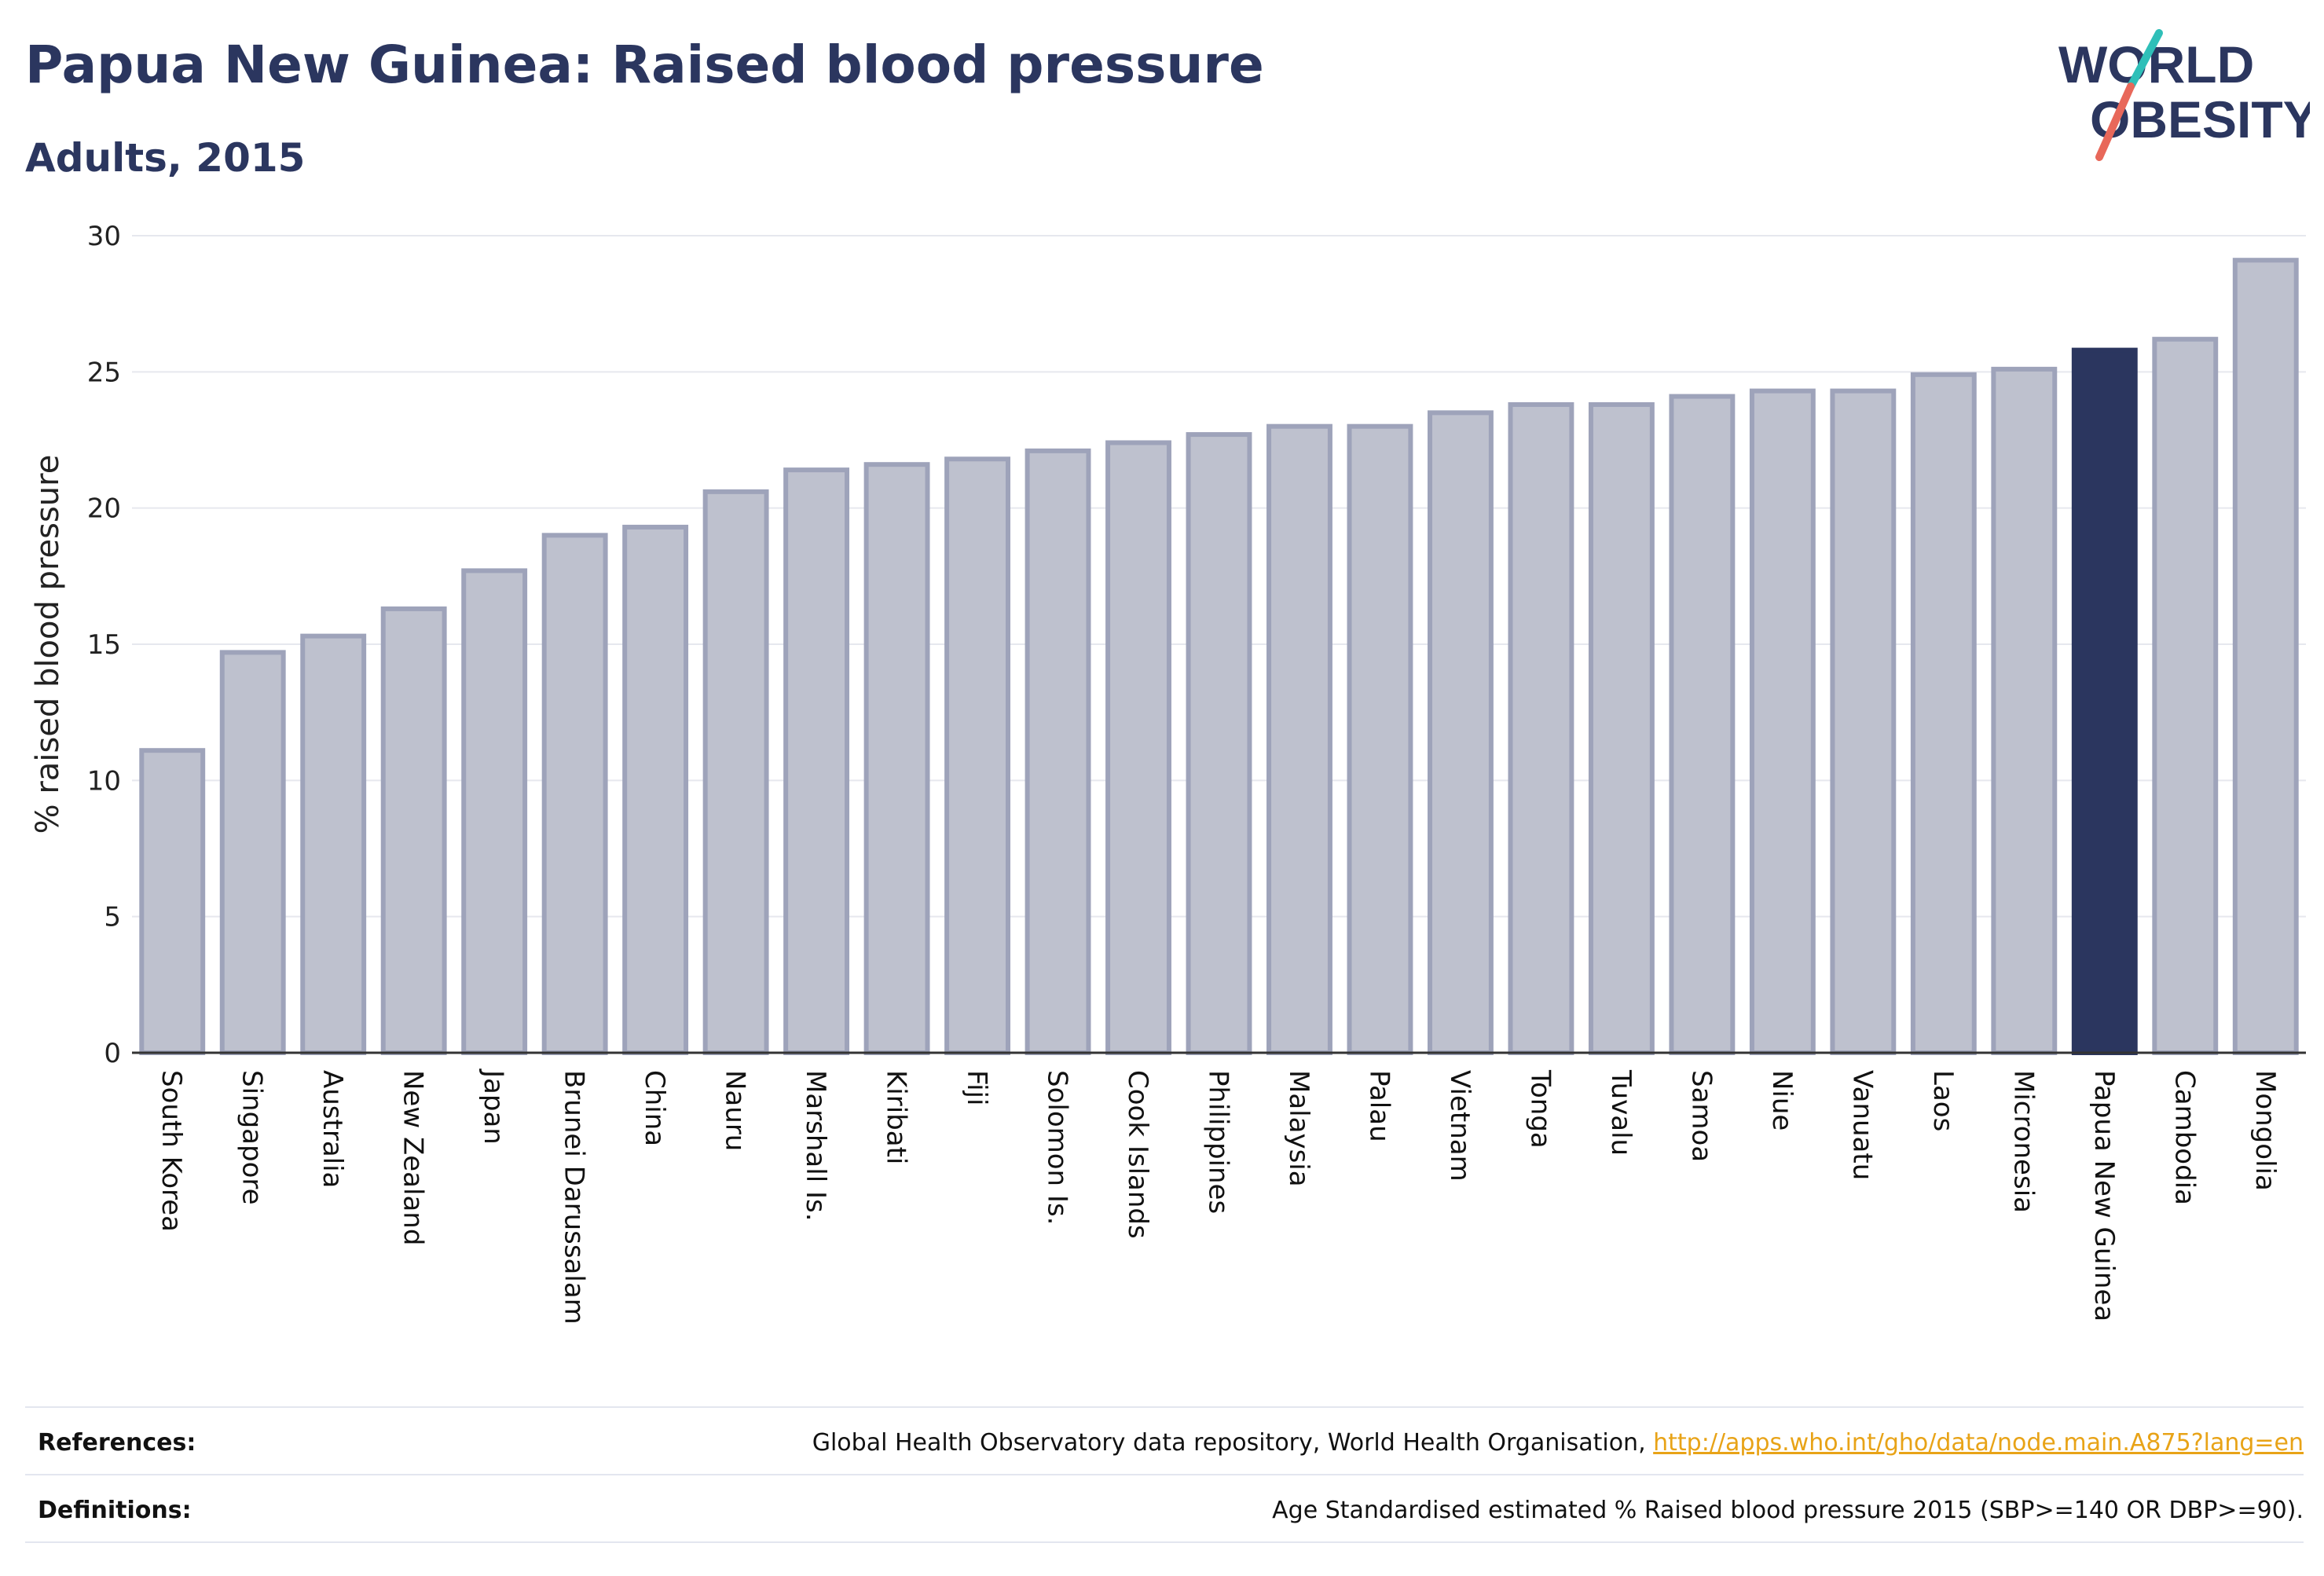  What do you see at coordinates (574, 1197) in the screenshot?
I see `x-tick-label: Brunei Darussalam` at bounding box center [574, 1197].